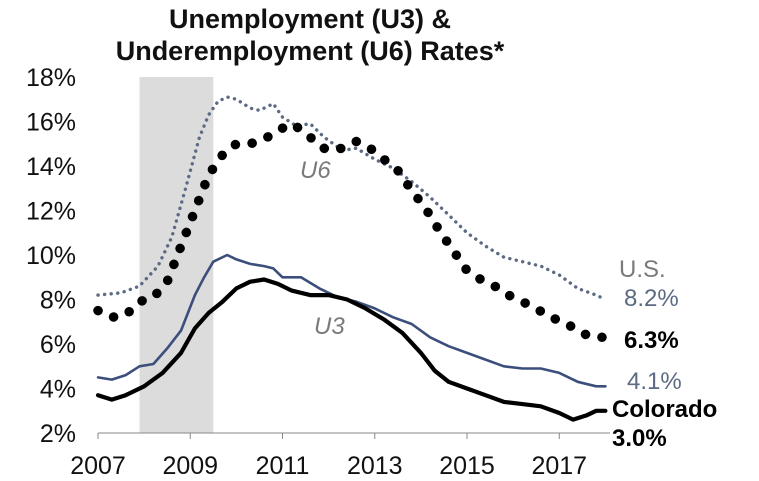 The image size is (759, 481). I want to click on x-tick-label: 2017, so click(559, 466).